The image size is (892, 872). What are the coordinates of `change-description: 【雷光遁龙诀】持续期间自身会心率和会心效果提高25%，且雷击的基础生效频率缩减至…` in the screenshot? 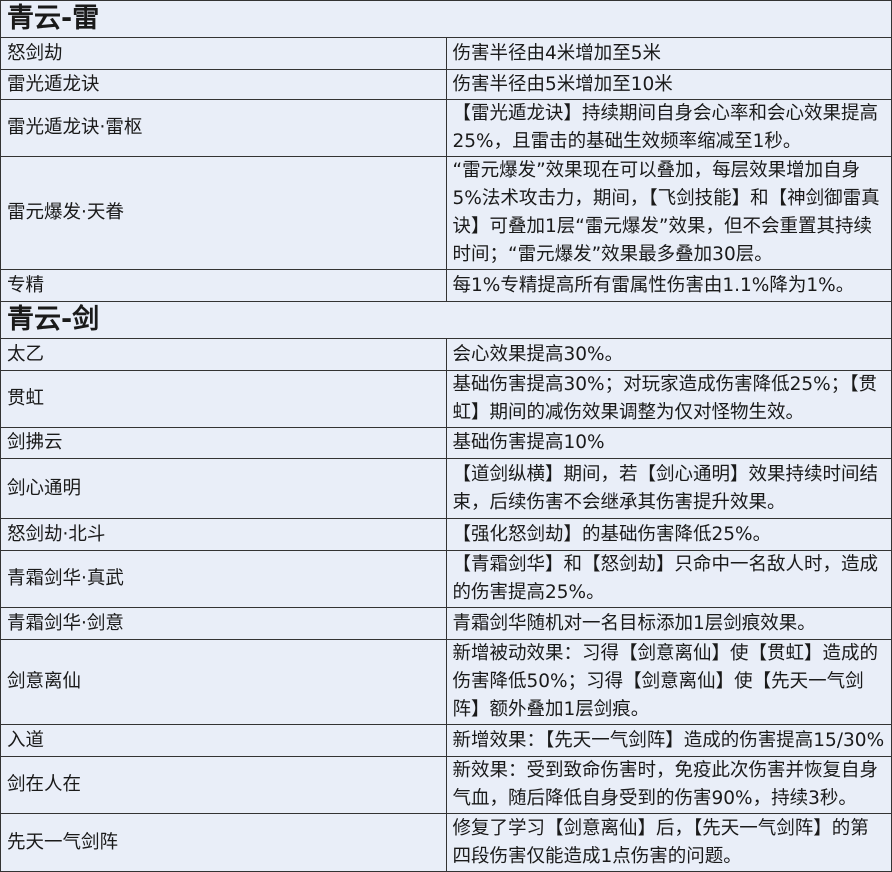 It's located at (668, 128).